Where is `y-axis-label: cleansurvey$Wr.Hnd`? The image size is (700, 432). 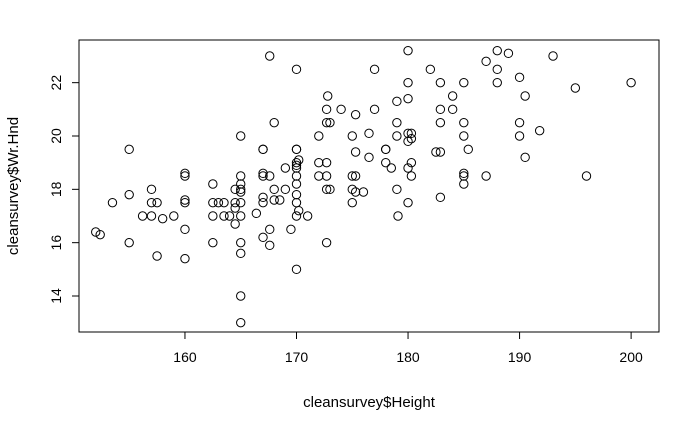 y-axis-label: cleansurvey$Wr.Hnd is located at coordinates (13, 186).